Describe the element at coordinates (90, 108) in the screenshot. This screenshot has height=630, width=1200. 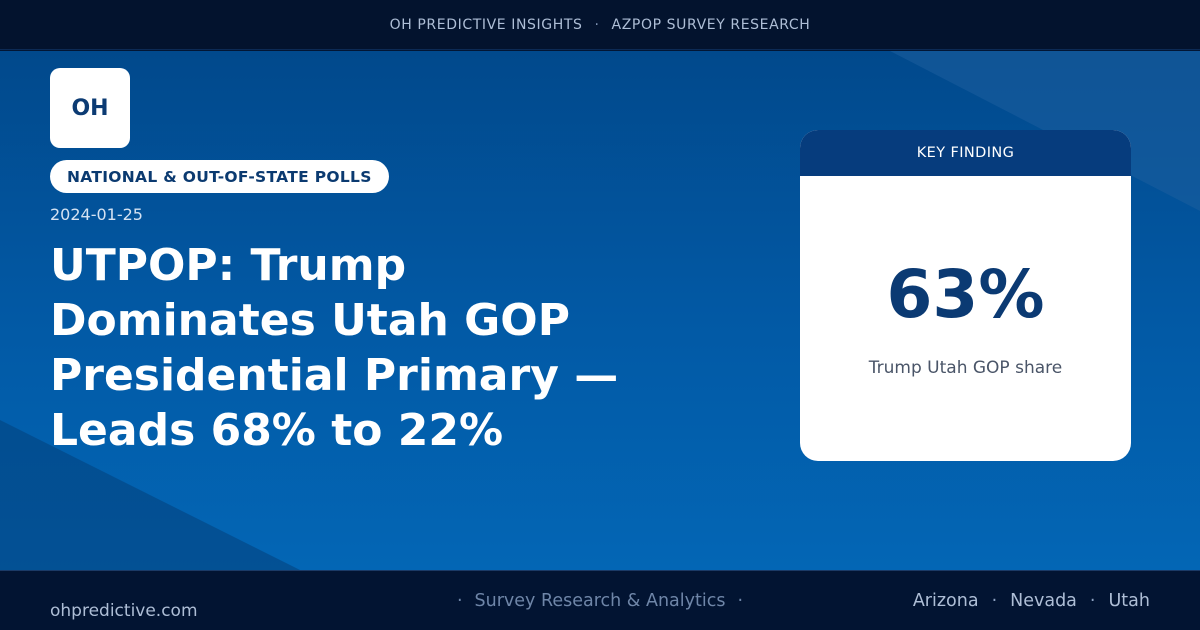
I see `logo: OH` at that location.